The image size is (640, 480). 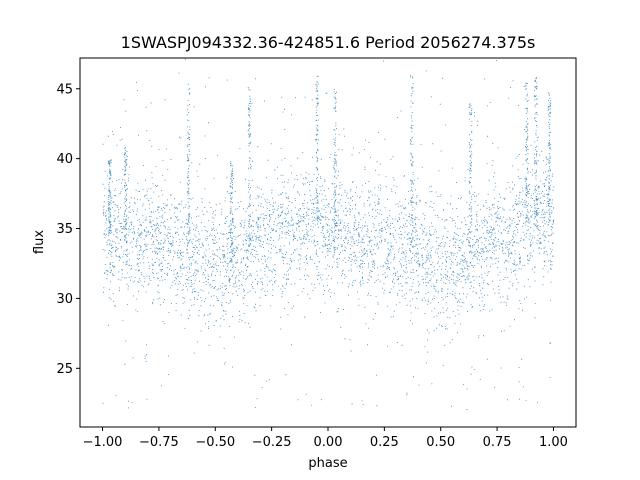 What do you see at coordinates (64, 89) in the screenshot?
I see `y-tick-label: 45` at bounding box center [64, 89].